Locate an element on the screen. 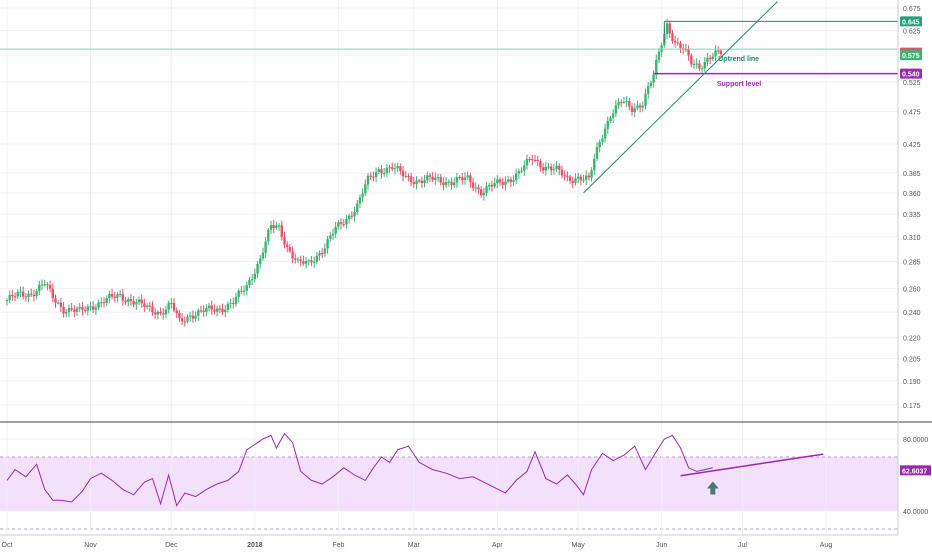 Image resolution: width=932 pixels, height=555 pixels. price-tick-label: 0.220 is located at coordinates (912, 339).